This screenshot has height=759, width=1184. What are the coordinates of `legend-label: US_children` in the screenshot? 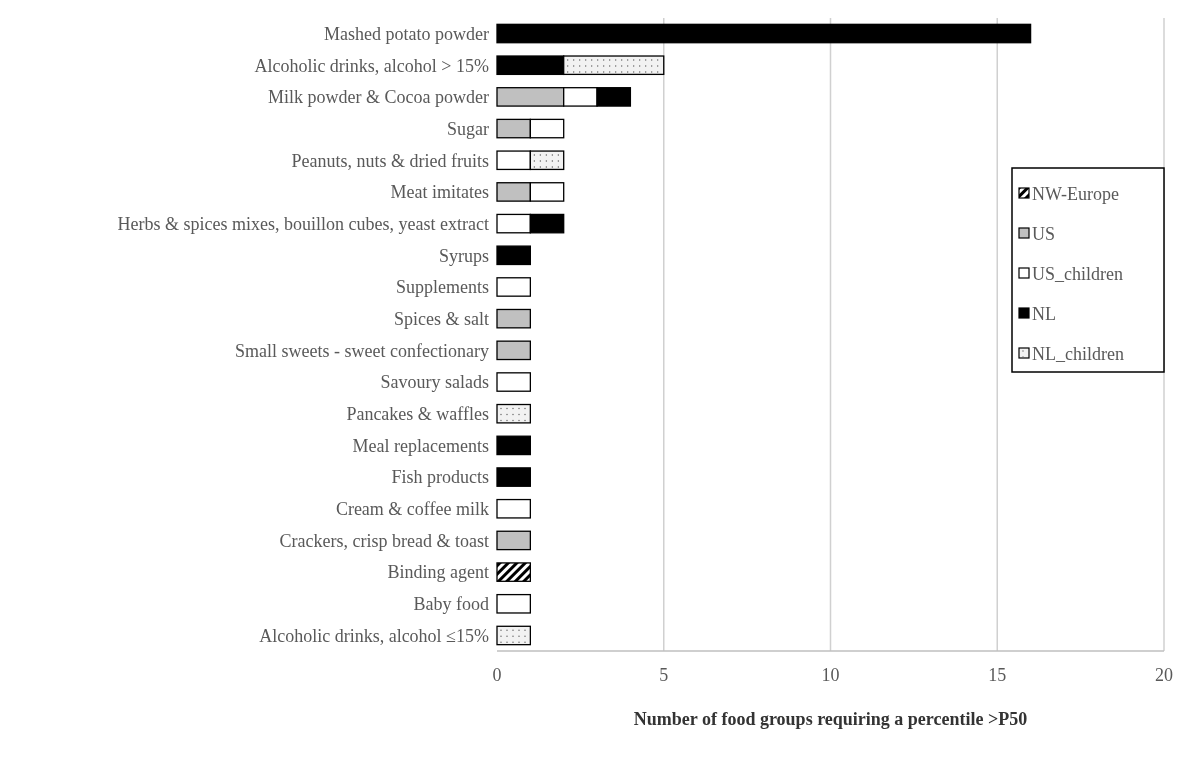 It's located at (1077, 274).